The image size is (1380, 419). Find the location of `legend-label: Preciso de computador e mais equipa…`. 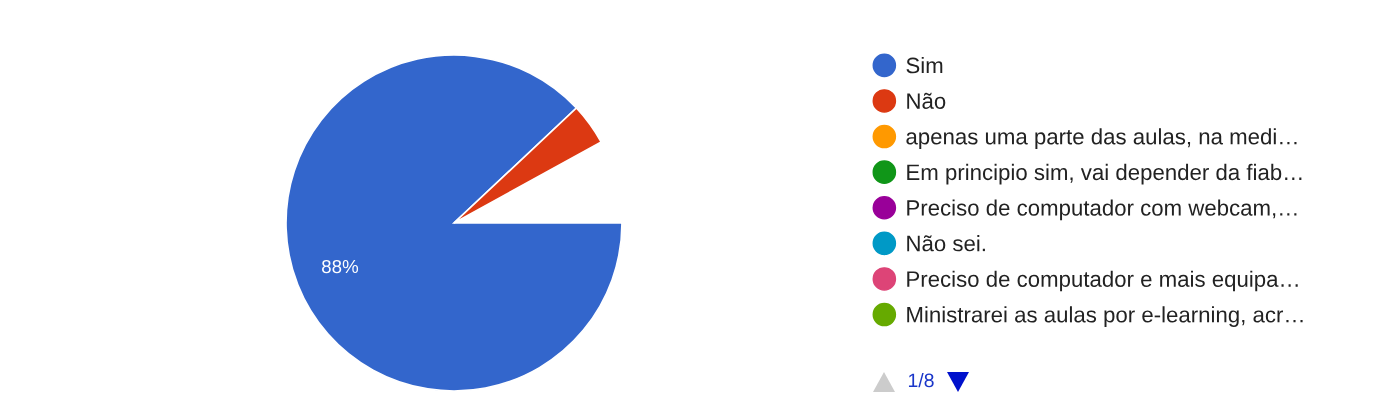

legend-label: Preciso de computador e mais equipa… is located at coordinates (1102, 281).